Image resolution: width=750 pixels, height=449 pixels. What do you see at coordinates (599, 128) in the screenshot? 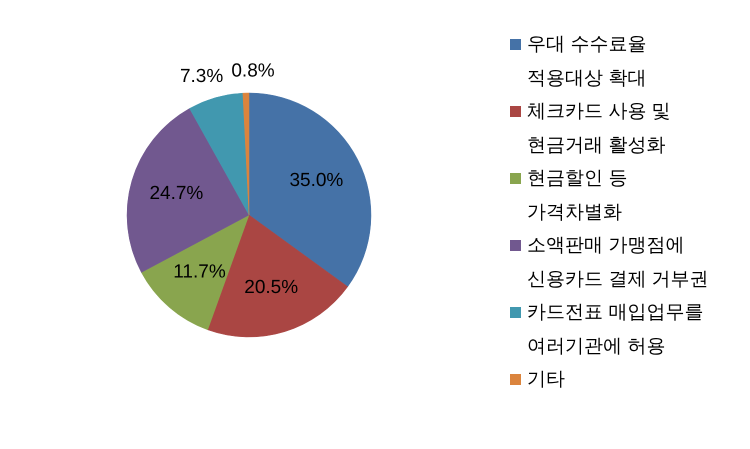
I see `legend-label: 체크카드 사용 및 현금거래 활성화` at bounding box center [599, 128].